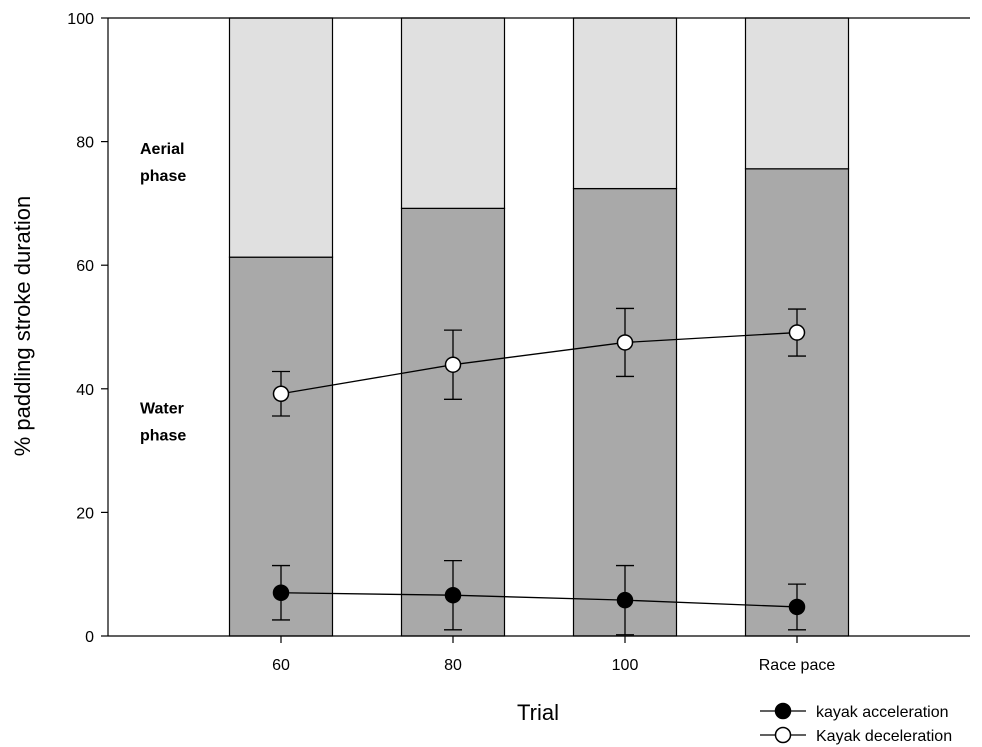  What do you see at coordinates (85, 390) in the screenshot?
I see `y-tick-label: 40` at bounding box center [85, 390].